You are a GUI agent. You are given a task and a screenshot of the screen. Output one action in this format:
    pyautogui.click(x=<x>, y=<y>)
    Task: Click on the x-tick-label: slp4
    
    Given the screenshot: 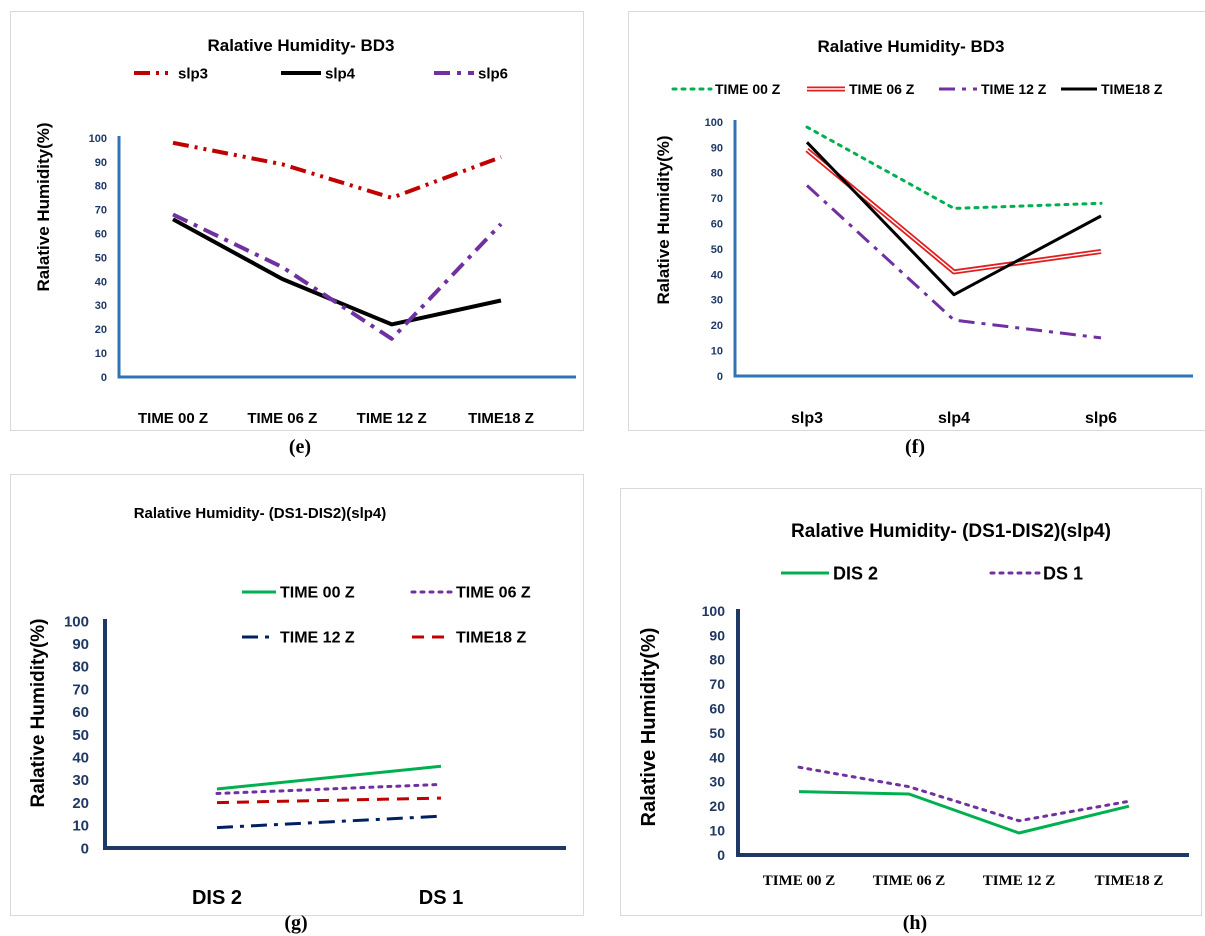 What is the action you would take?
    pyautogui.click(x=954, y=418)
    